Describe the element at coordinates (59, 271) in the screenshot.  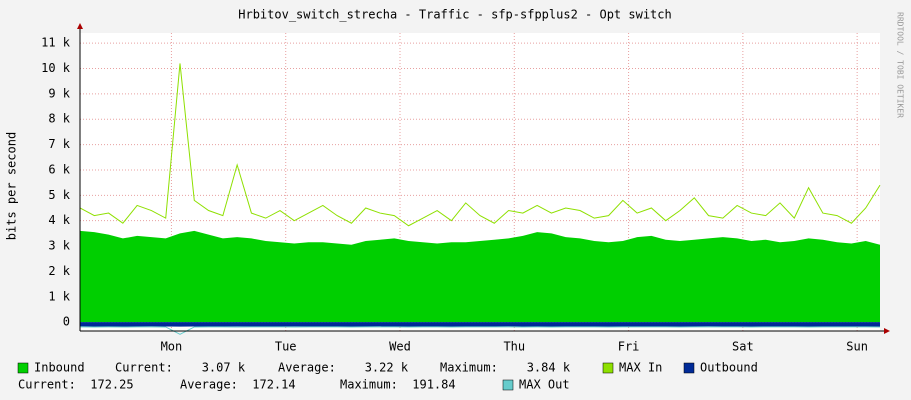
I see `y-tick-label: 2 k` at that location.